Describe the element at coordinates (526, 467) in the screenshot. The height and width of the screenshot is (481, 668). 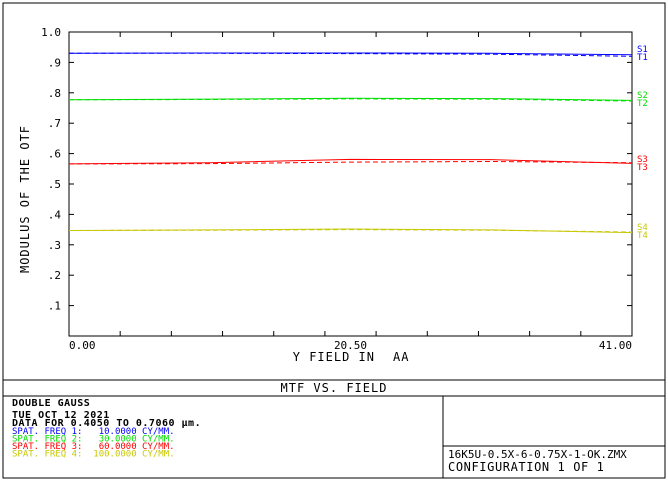
I see `configuration-text: CONFIGURATION 1 OF 1` at that location.